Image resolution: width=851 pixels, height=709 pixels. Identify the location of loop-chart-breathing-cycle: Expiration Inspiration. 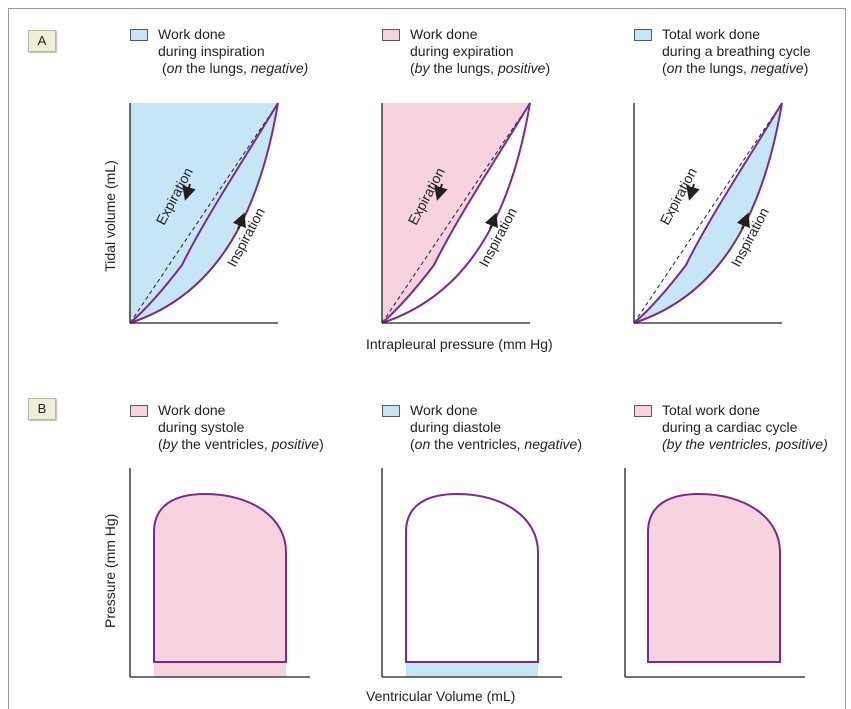
(708, 213).